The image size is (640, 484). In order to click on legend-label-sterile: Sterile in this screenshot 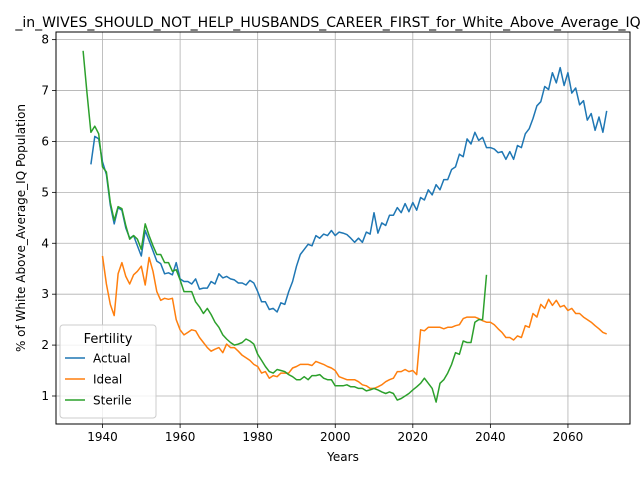, I will do `click(112, 401)`.